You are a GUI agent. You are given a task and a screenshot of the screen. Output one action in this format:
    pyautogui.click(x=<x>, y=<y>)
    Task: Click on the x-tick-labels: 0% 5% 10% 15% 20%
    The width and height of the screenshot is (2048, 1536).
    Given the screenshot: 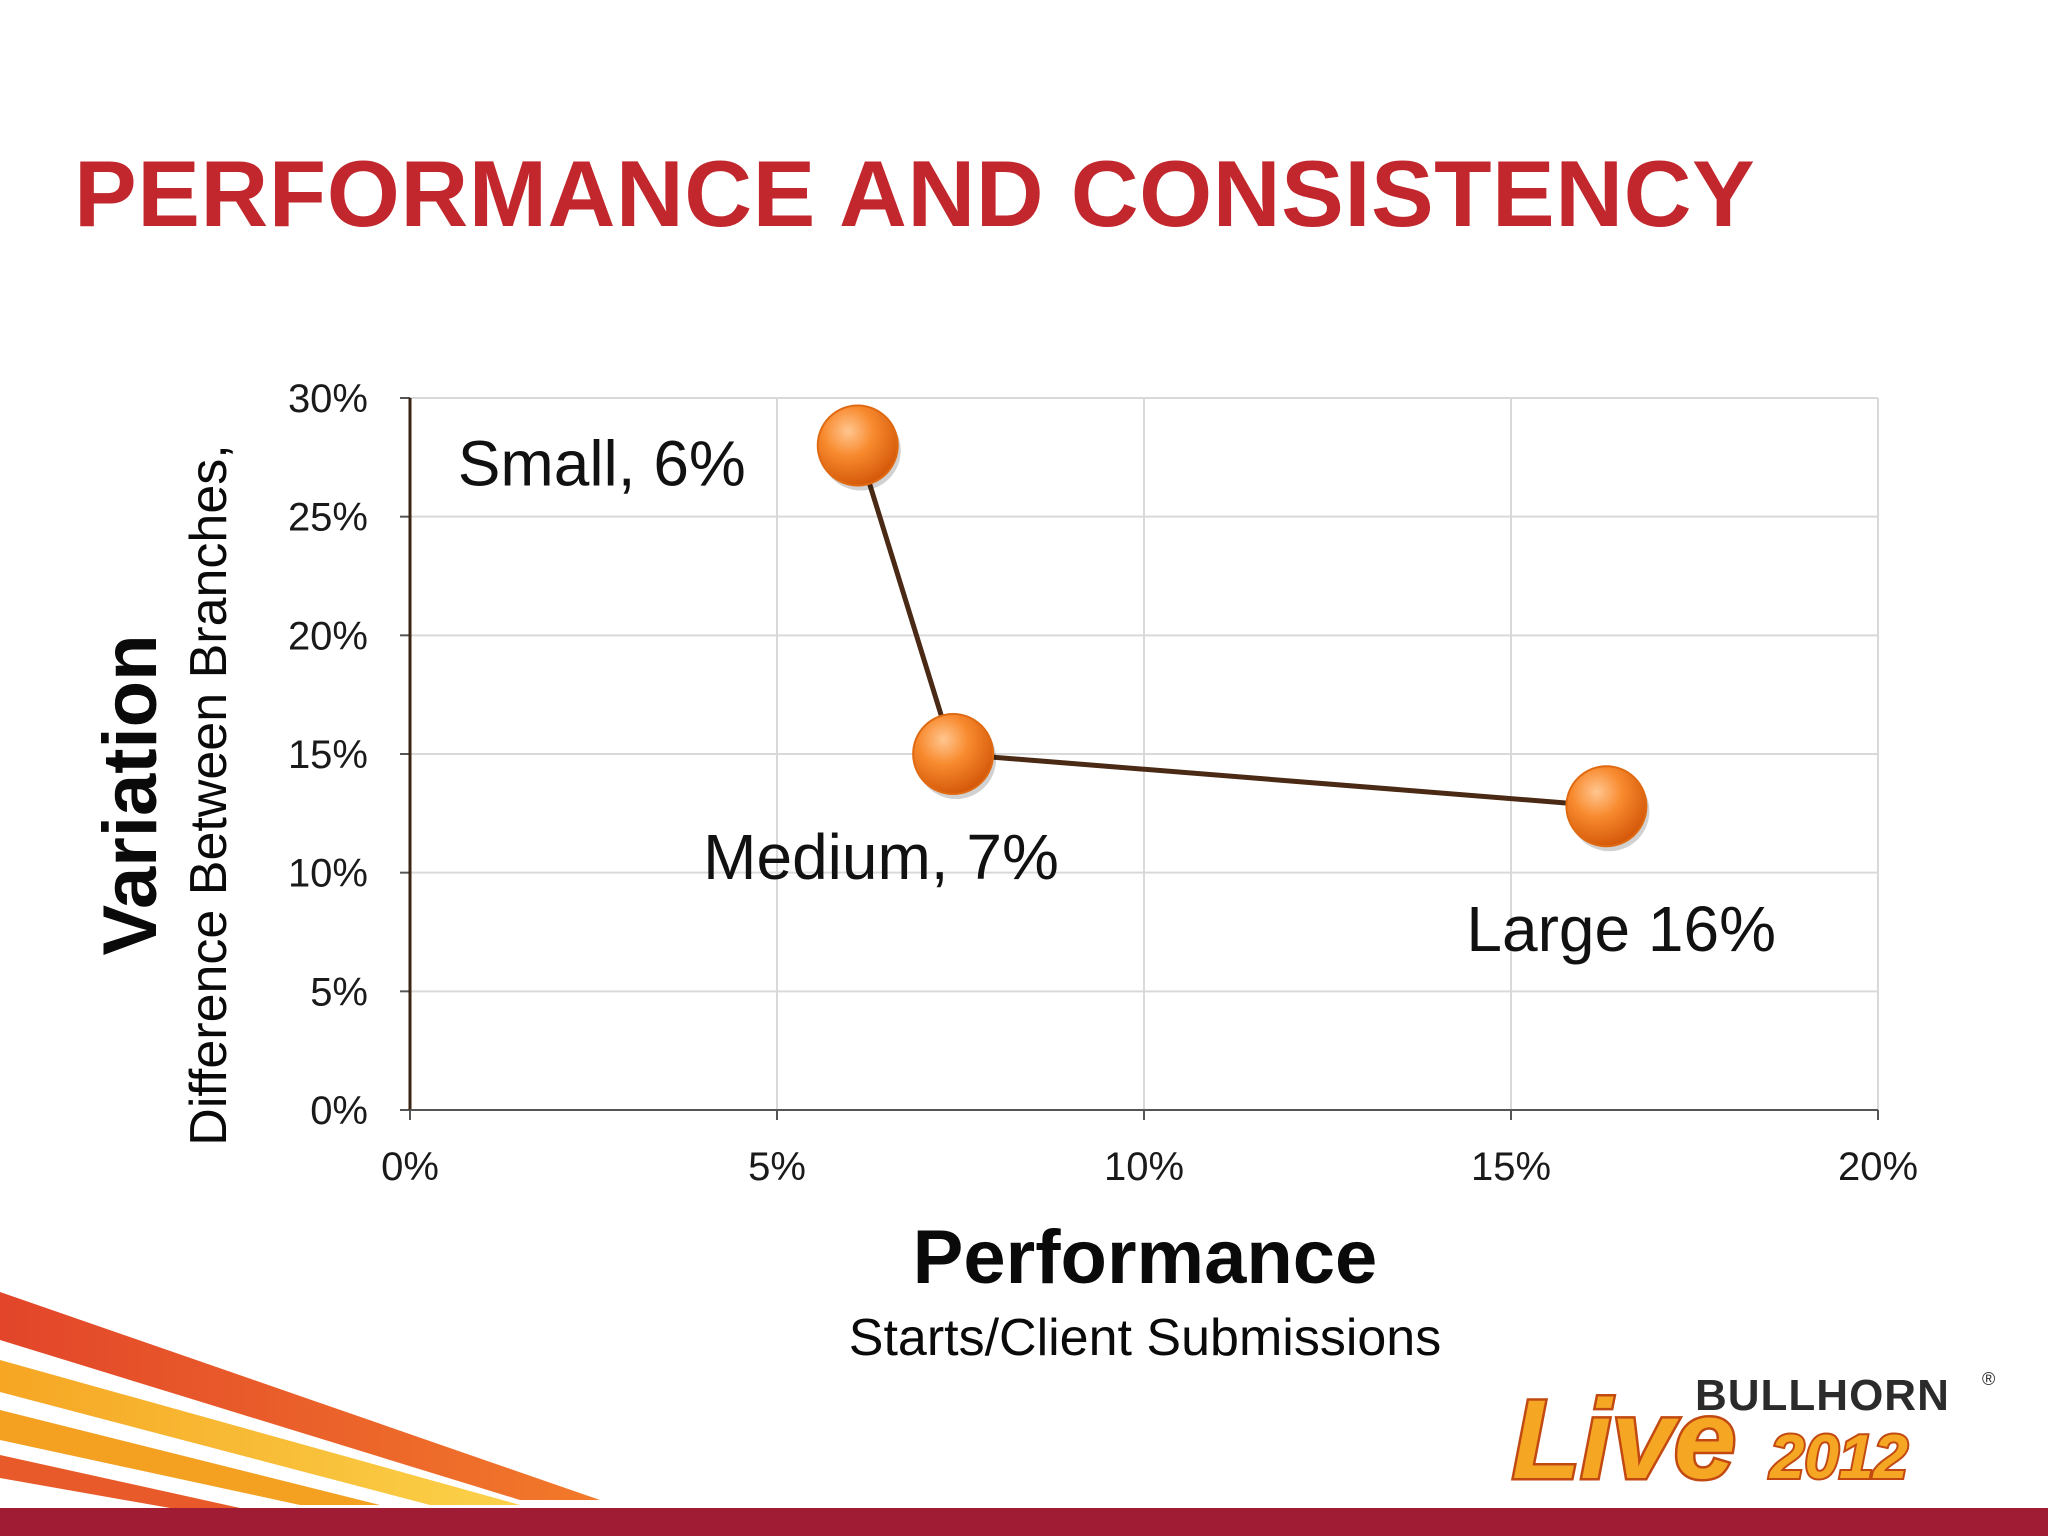 What is the action you would take?
    pyautogui.click(x=1149, y=1167)
    